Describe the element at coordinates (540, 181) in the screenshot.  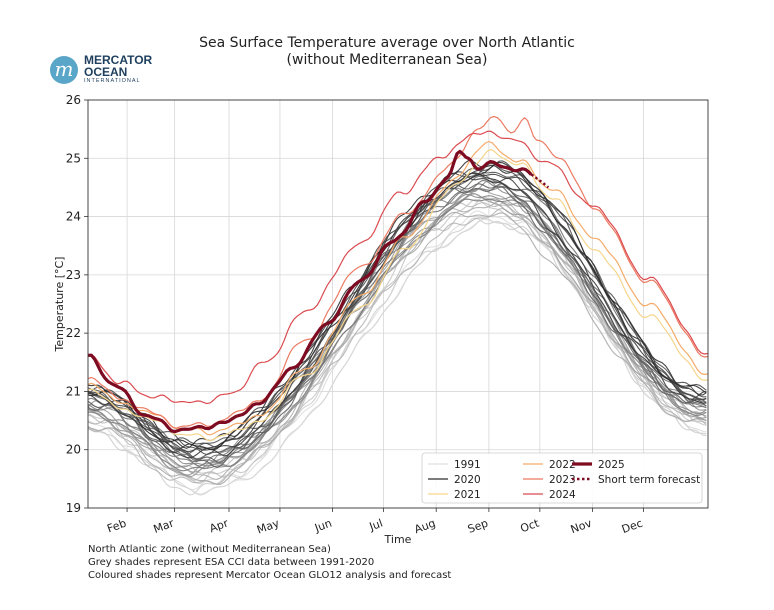
I see `series-line-short-term-forecast` at that location.